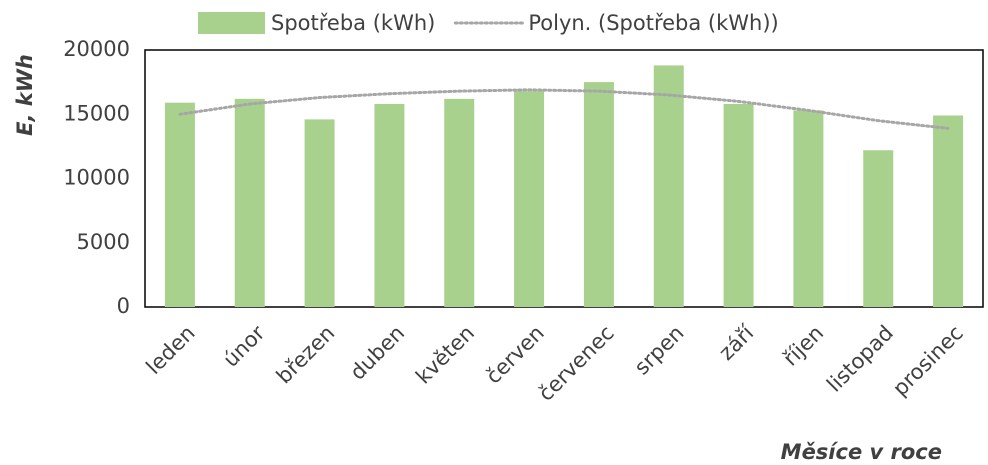 The image size is (988, 465). What do you see at coordinates (445, 355) in the screenshot?
I see `x-tick-label: květen` at bounding box center [445, 355].